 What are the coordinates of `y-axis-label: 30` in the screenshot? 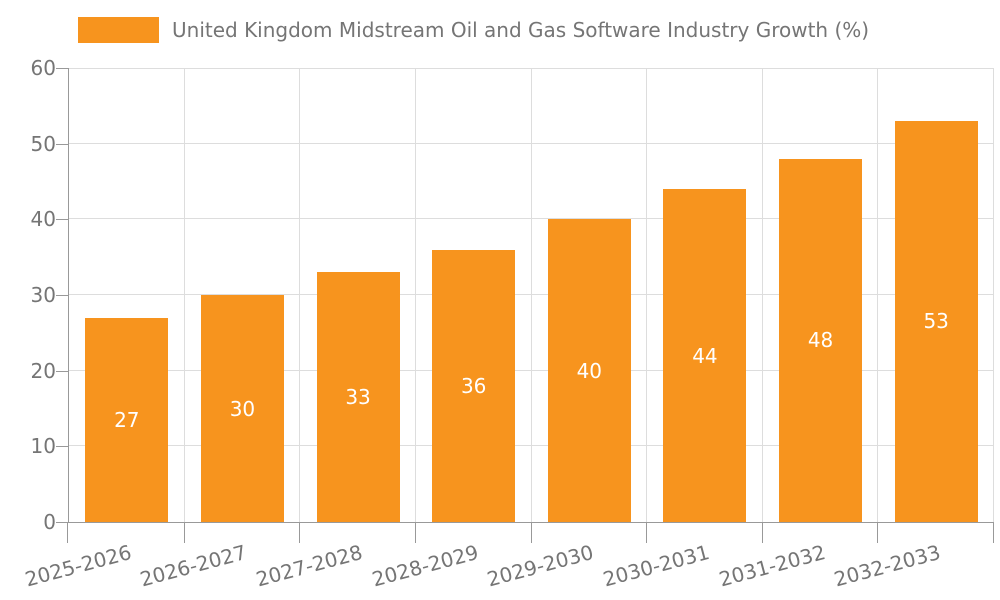 It's located at (43, 295).